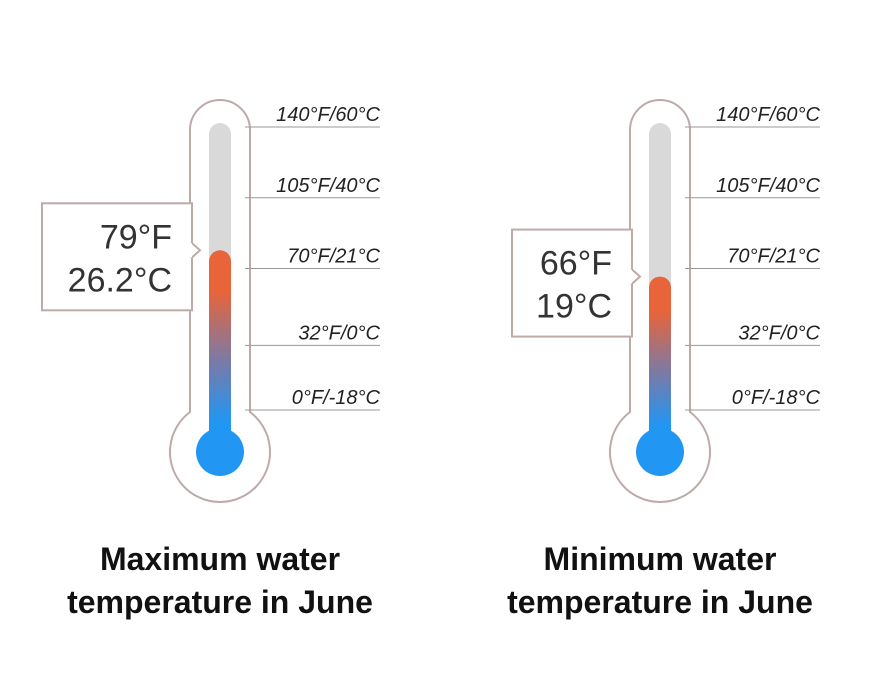 Image resolution: width=880 pixels, height=680 pixels. What do you see at coordinates (574, 307) in the screenshot?
I see `value-label: 19°C` at bounding box center [574, 307].